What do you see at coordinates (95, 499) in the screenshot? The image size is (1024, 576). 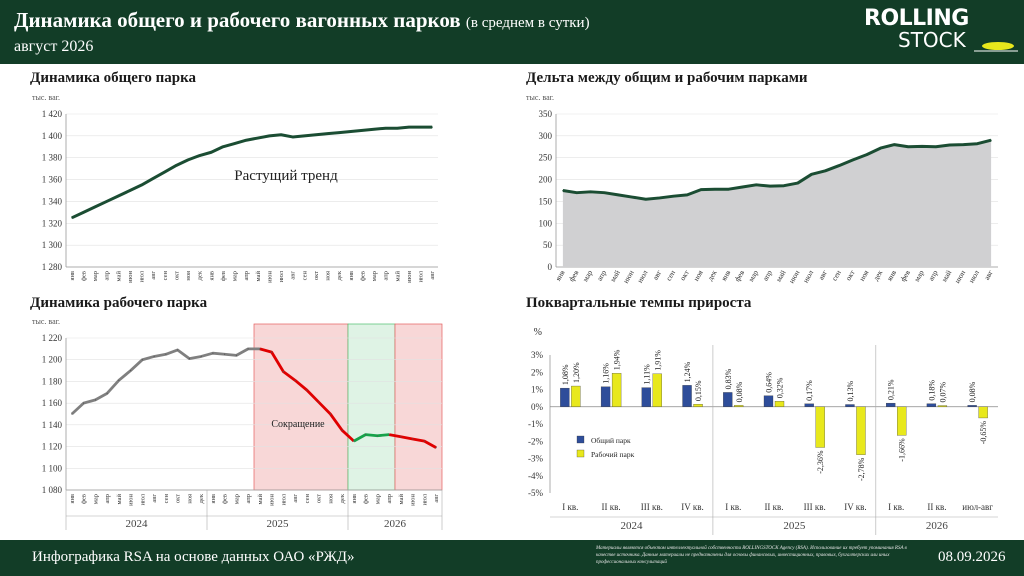 I see `c3-xtick-label: мар` at bounding box center [95, 499].